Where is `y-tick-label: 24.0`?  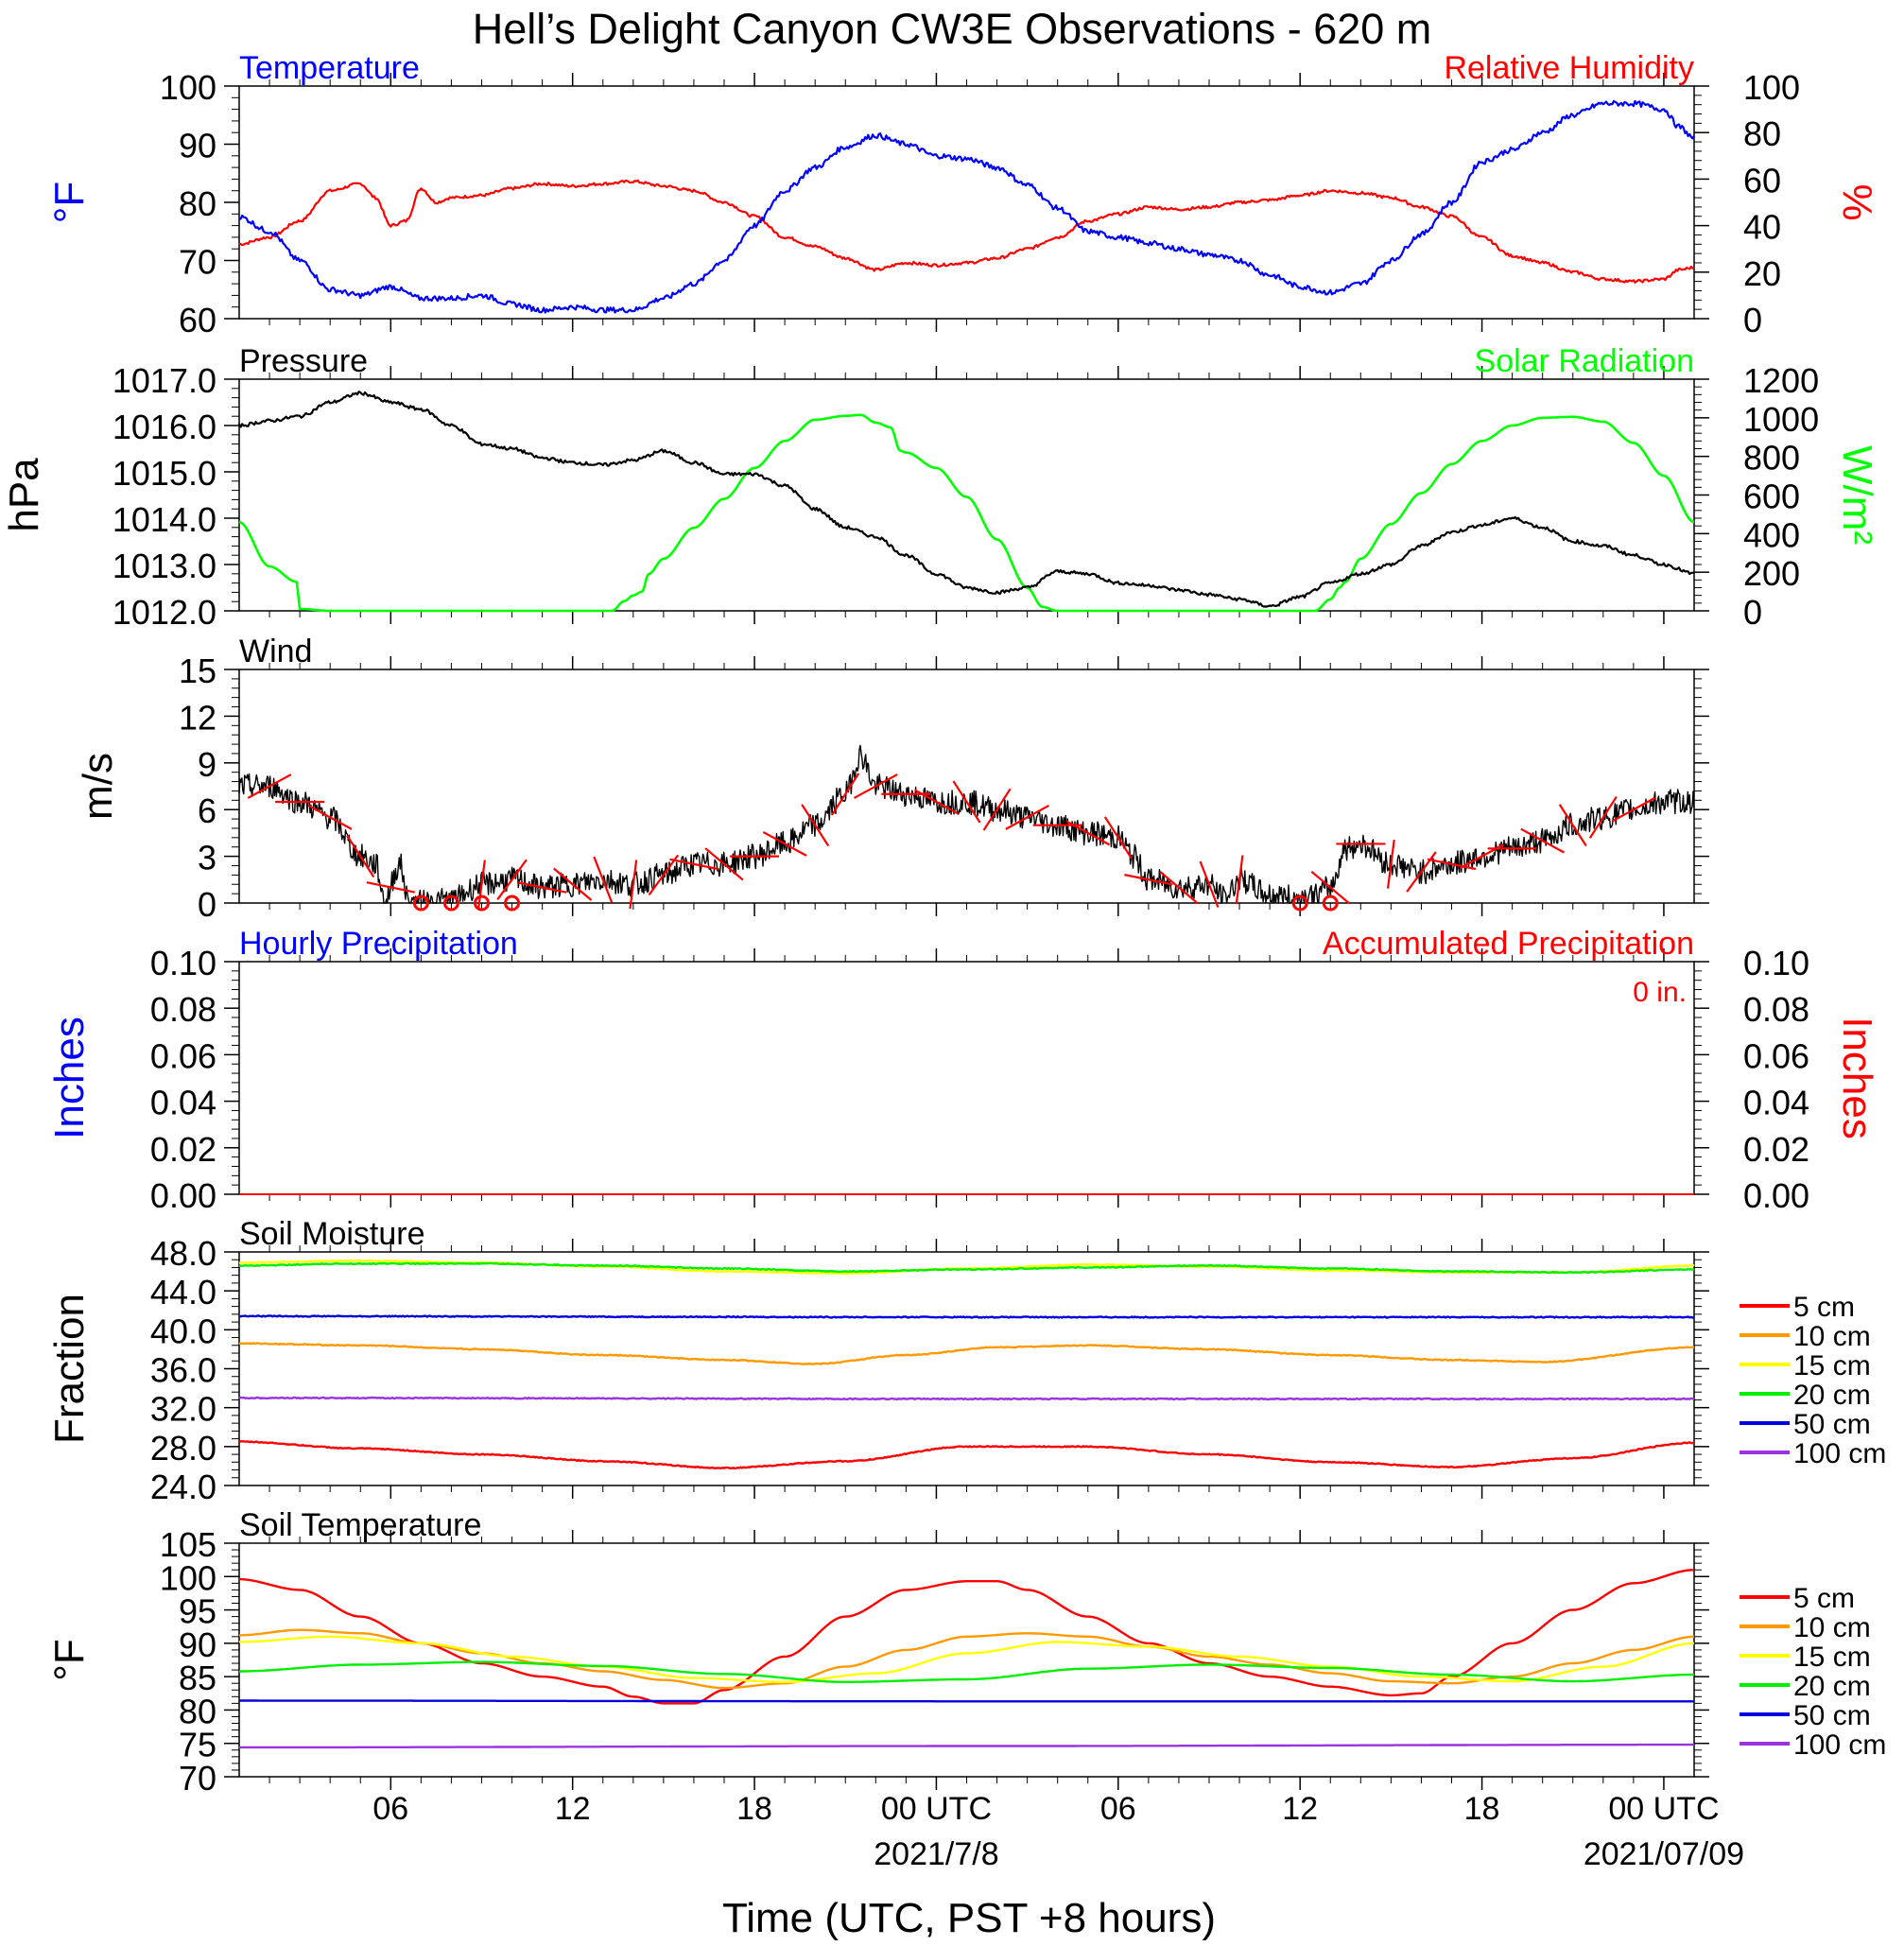
y-tick-label: 24.0 is located at coordinates (183, 1487).